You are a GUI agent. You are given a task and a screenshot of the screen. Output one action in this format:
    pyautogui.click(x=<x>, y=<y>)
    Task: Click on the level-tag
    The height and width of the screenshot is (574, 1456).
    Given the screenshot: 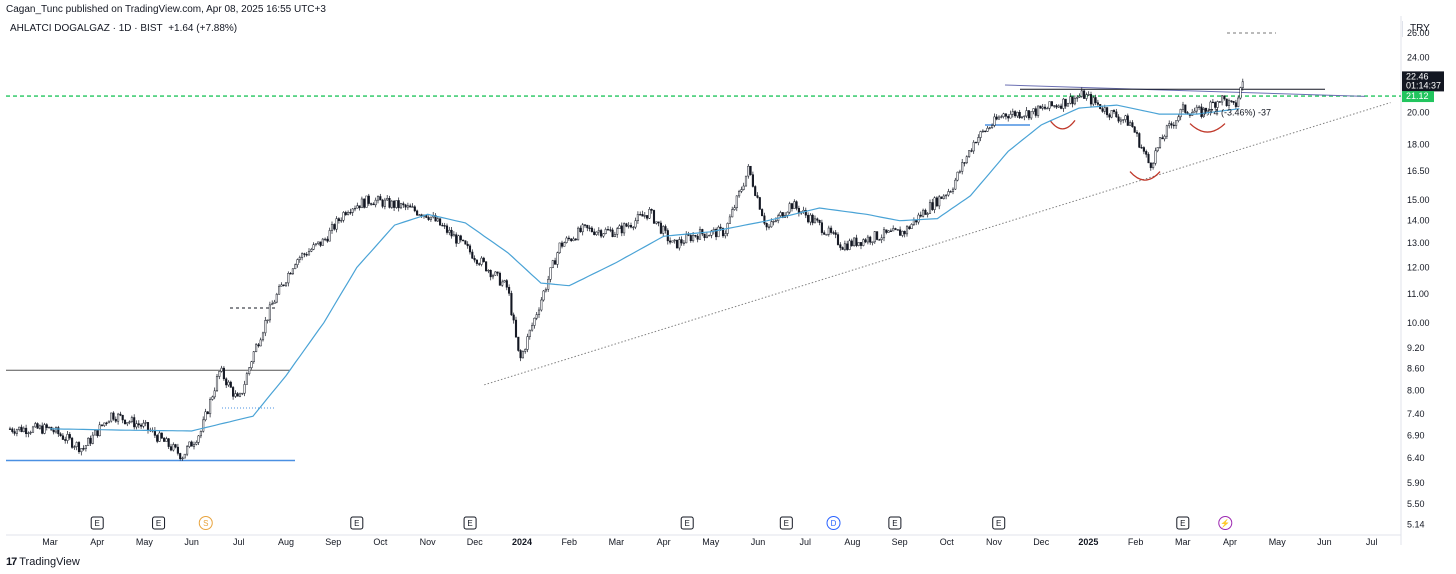 What is the action you would take?
    pyautogui.click(x=1418, y=97)
    